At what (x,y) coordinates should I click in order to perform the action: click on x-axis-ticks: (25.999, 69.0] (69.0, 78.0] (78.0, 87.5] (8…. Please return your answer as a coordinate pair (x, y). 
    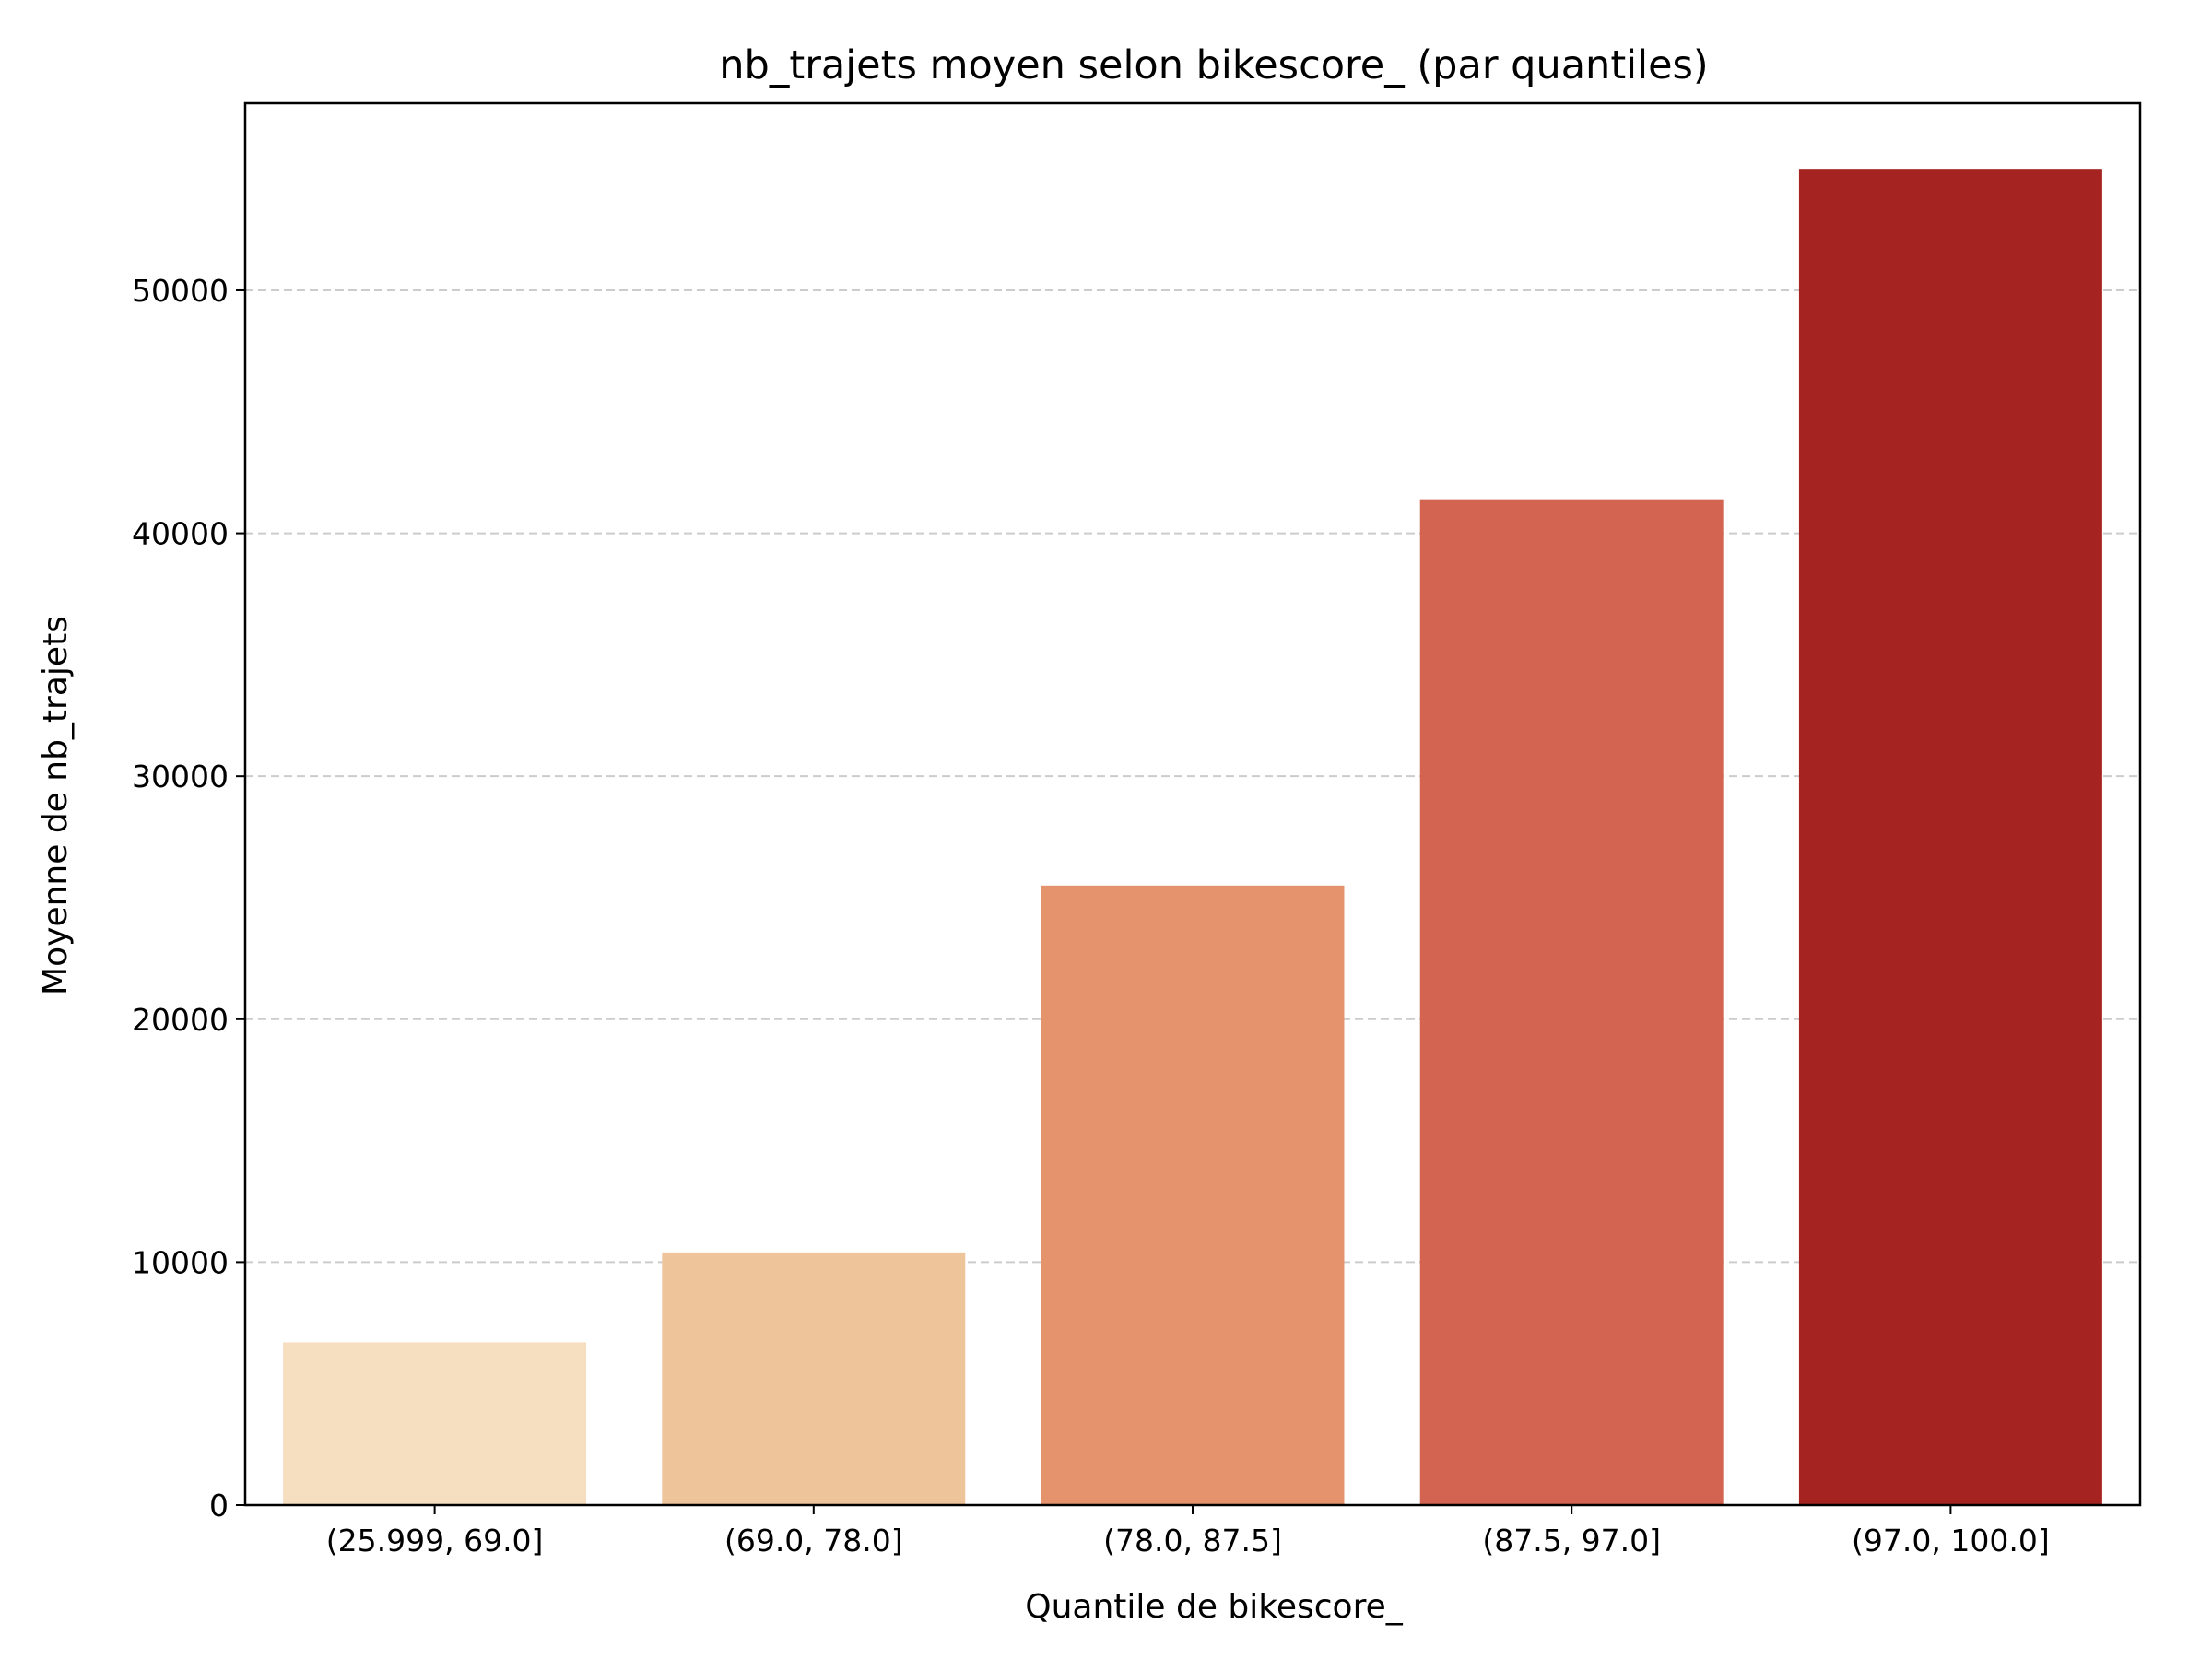
    Looking at the image, I should click on (1188, 1532).